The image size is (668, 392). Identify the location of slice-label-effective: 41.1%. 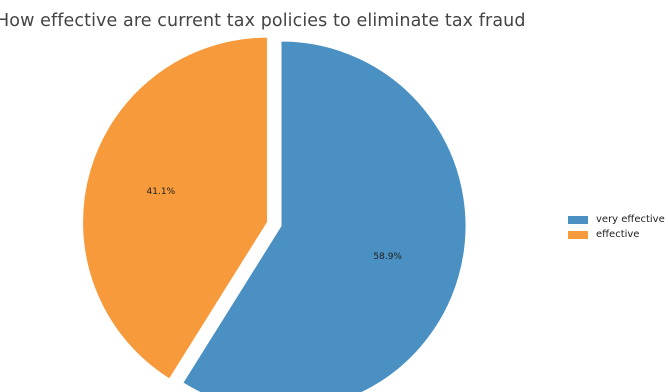
(161, 192).